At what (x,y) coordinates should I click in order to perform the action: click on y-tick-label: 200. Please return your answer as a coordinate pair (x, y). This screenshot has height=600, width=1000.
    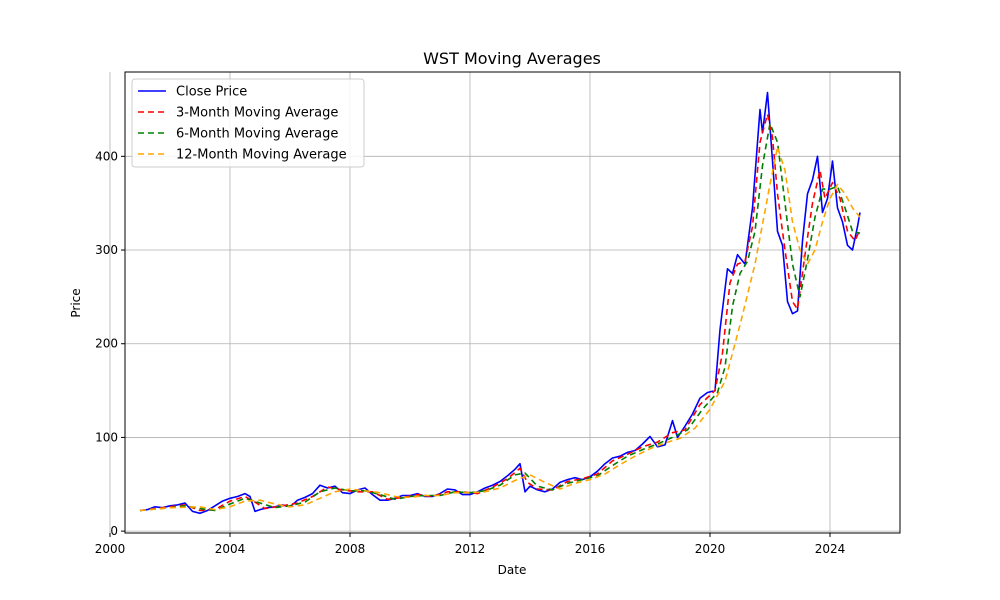
    Looking at the image, I should click on (106, 344).